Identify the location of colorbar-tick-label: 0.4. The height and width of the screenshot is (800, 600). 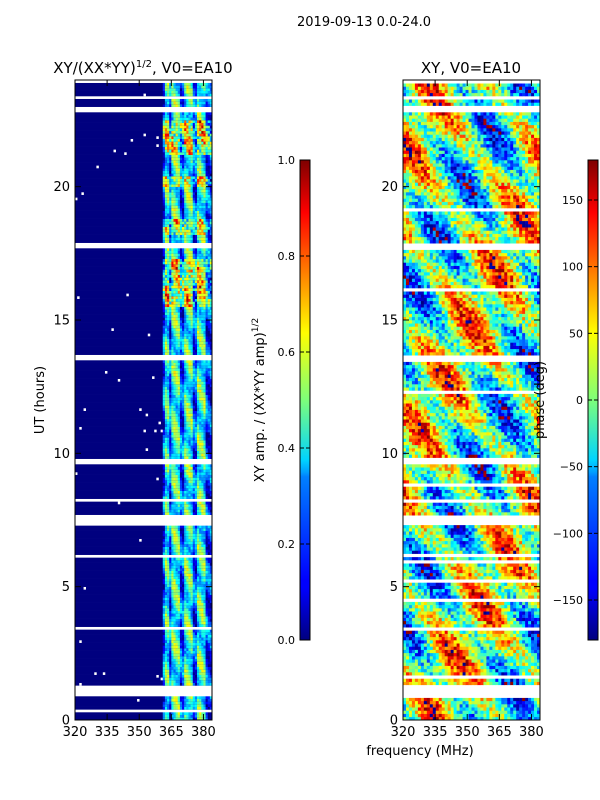
(287, 448).